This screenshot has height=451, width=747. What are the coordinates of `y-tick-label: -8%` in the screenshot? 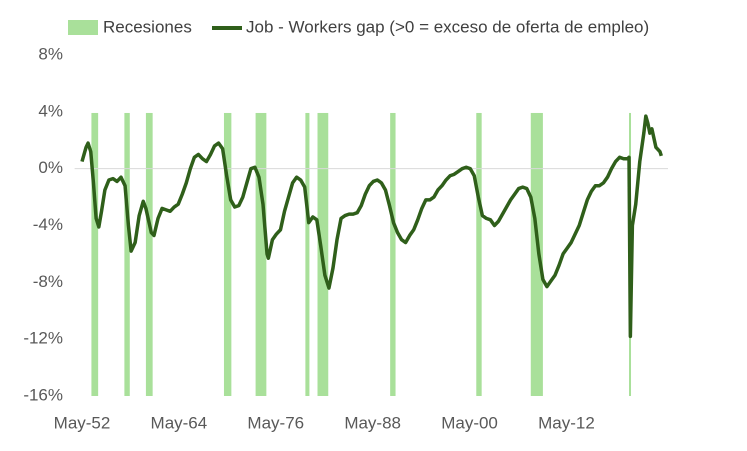 It's located at (48, 281).